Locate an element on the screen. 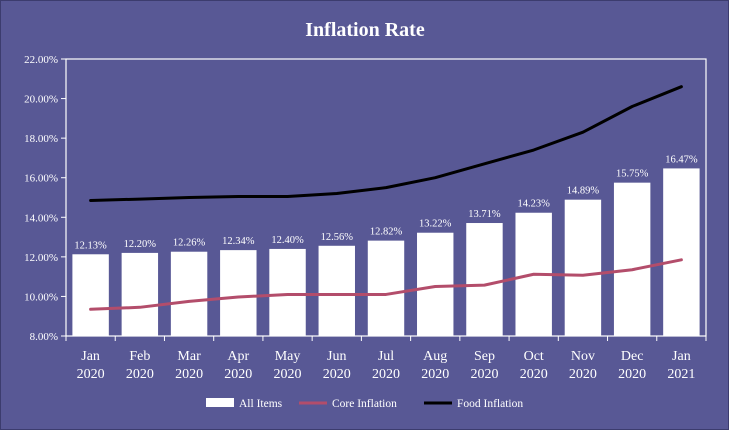 The width and height of the screenshot is (729, 430). legend: All Items Core Inflation Food Inflation is located at coordinates (364, 404).